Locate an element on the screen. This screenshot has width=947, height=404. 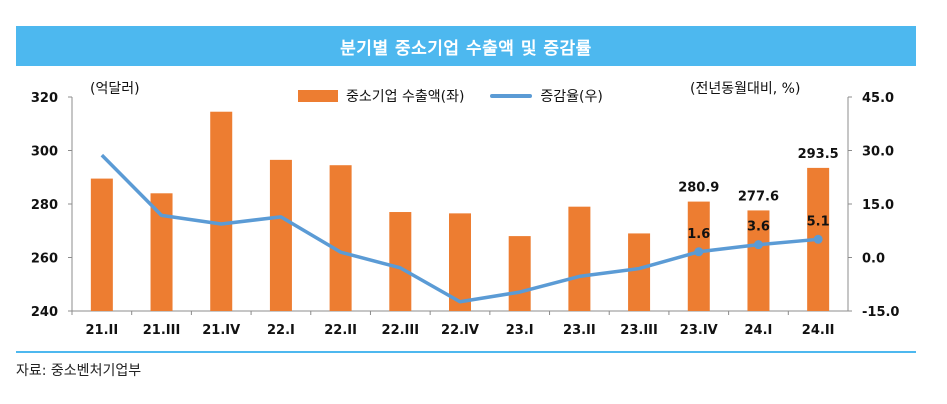
bar-data-label: 280.9 is located at coordinates (698, 188).